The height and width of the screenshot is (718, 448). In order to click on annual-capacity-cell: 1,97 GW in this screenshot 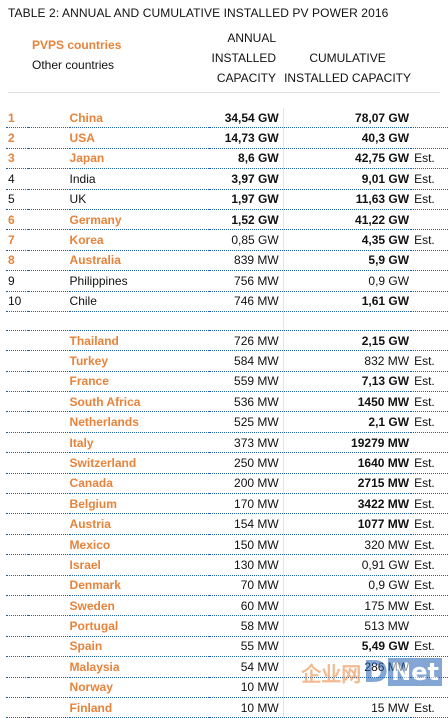, I will do `click(246, 199)`.